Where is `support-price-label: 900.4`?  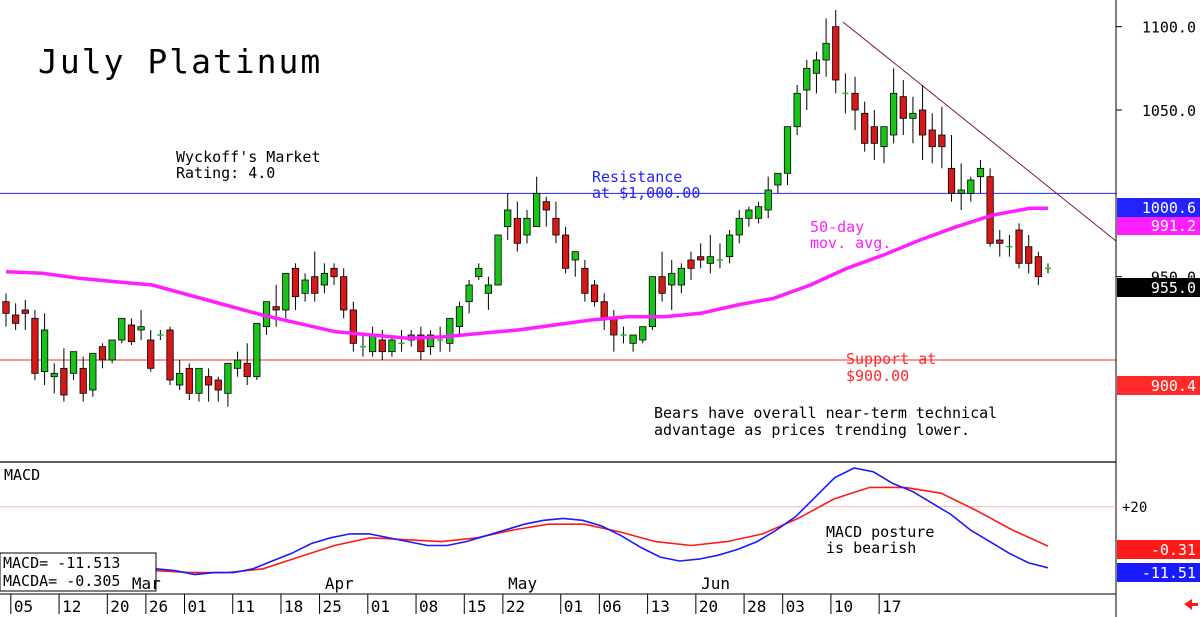 support-price-label: 900.4 is located at coordinates (1173, 386).